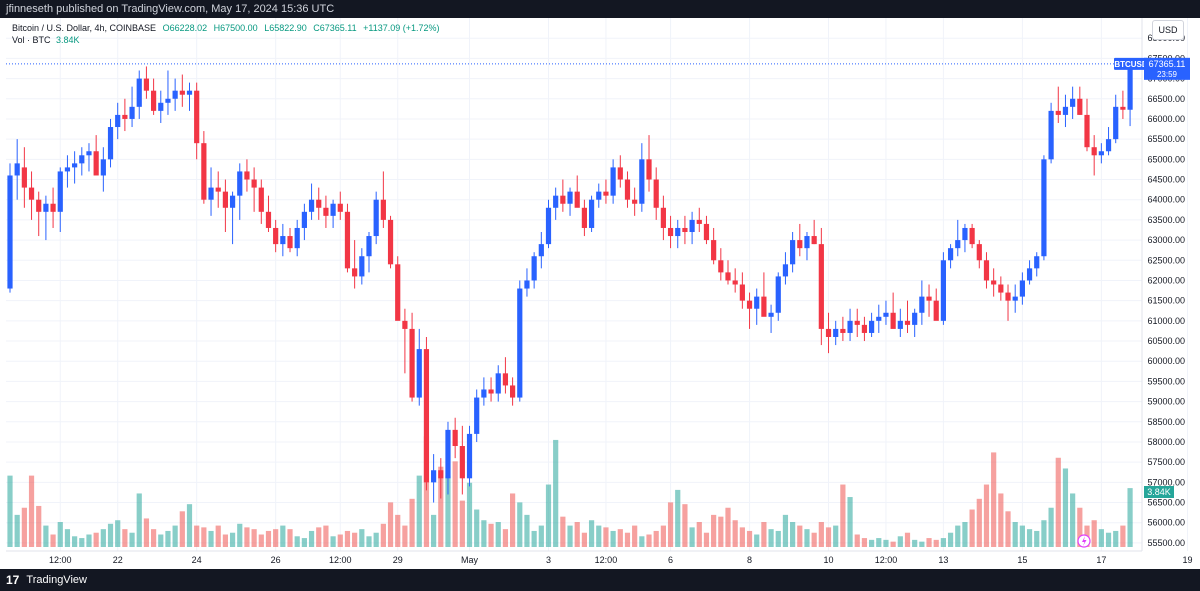 Image resolution: width=1200 pixels, height=591 pixels. What do you see at coordinates (1168, 30) in the screenshot?
I see `currency-button: USD` at bounding box center [1168, 30].